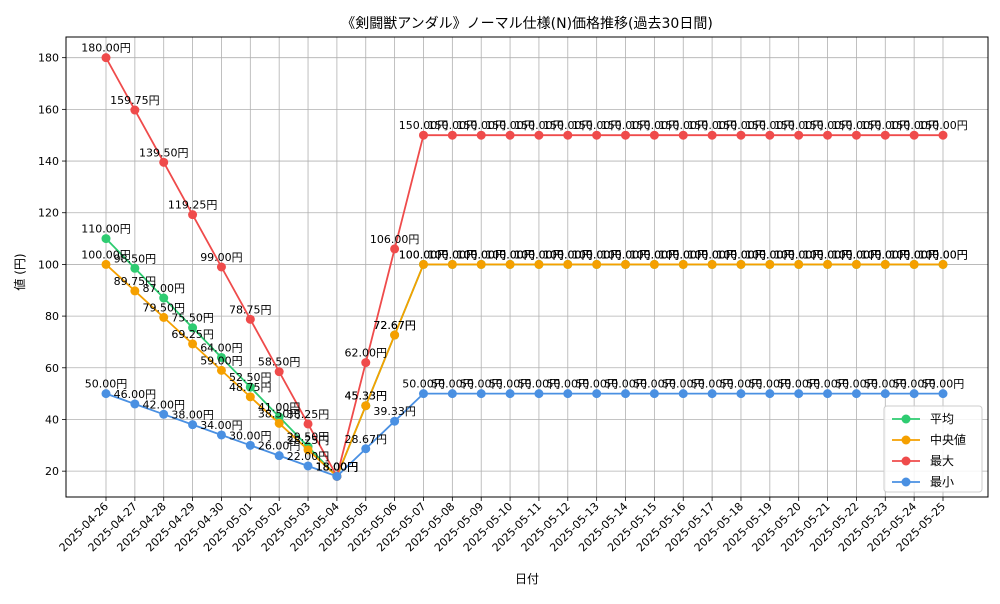 This screenshot has height=604, width=1000. Describe the element at coordinates (394, 325) in the screenshot. I see `data-label: 72.67円` at that location.